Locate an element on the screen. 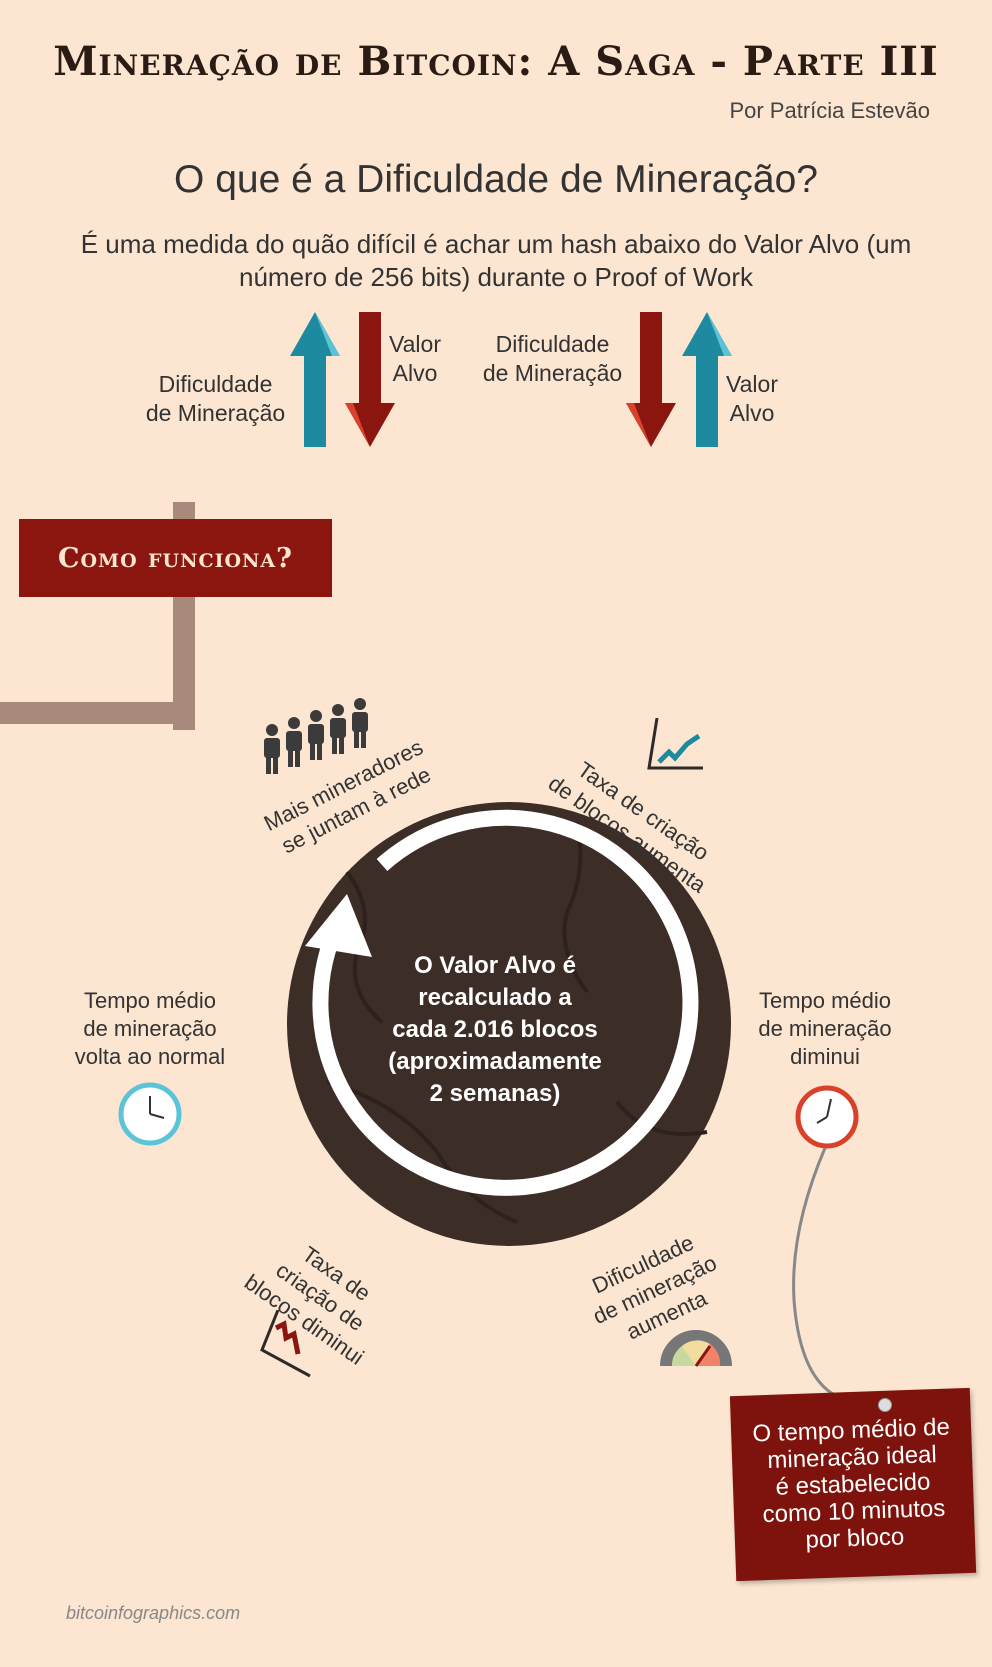  pin-icon is located at coordinates (885, 1405).